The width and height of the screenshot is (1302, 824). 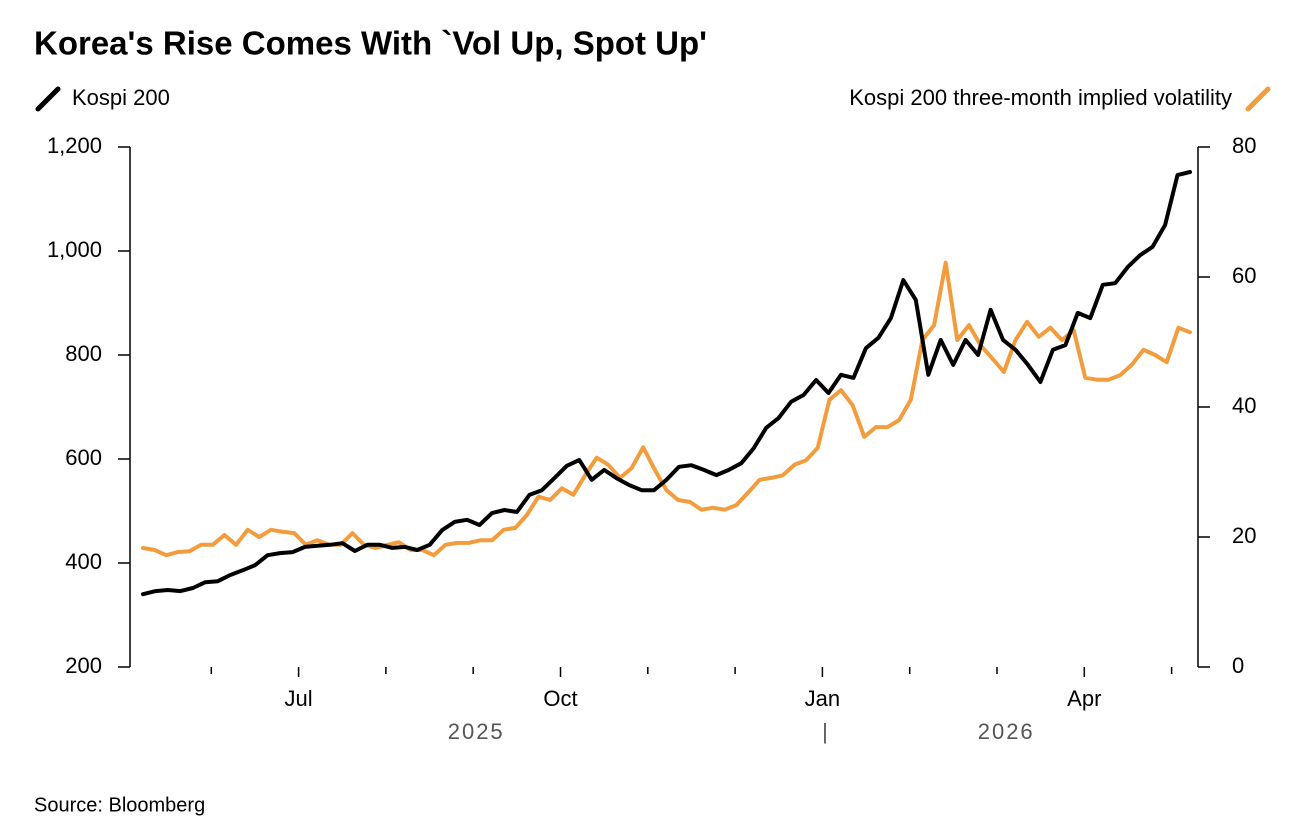 I want to click on y-tick-label: 1,200, so click(x=74, y=145).